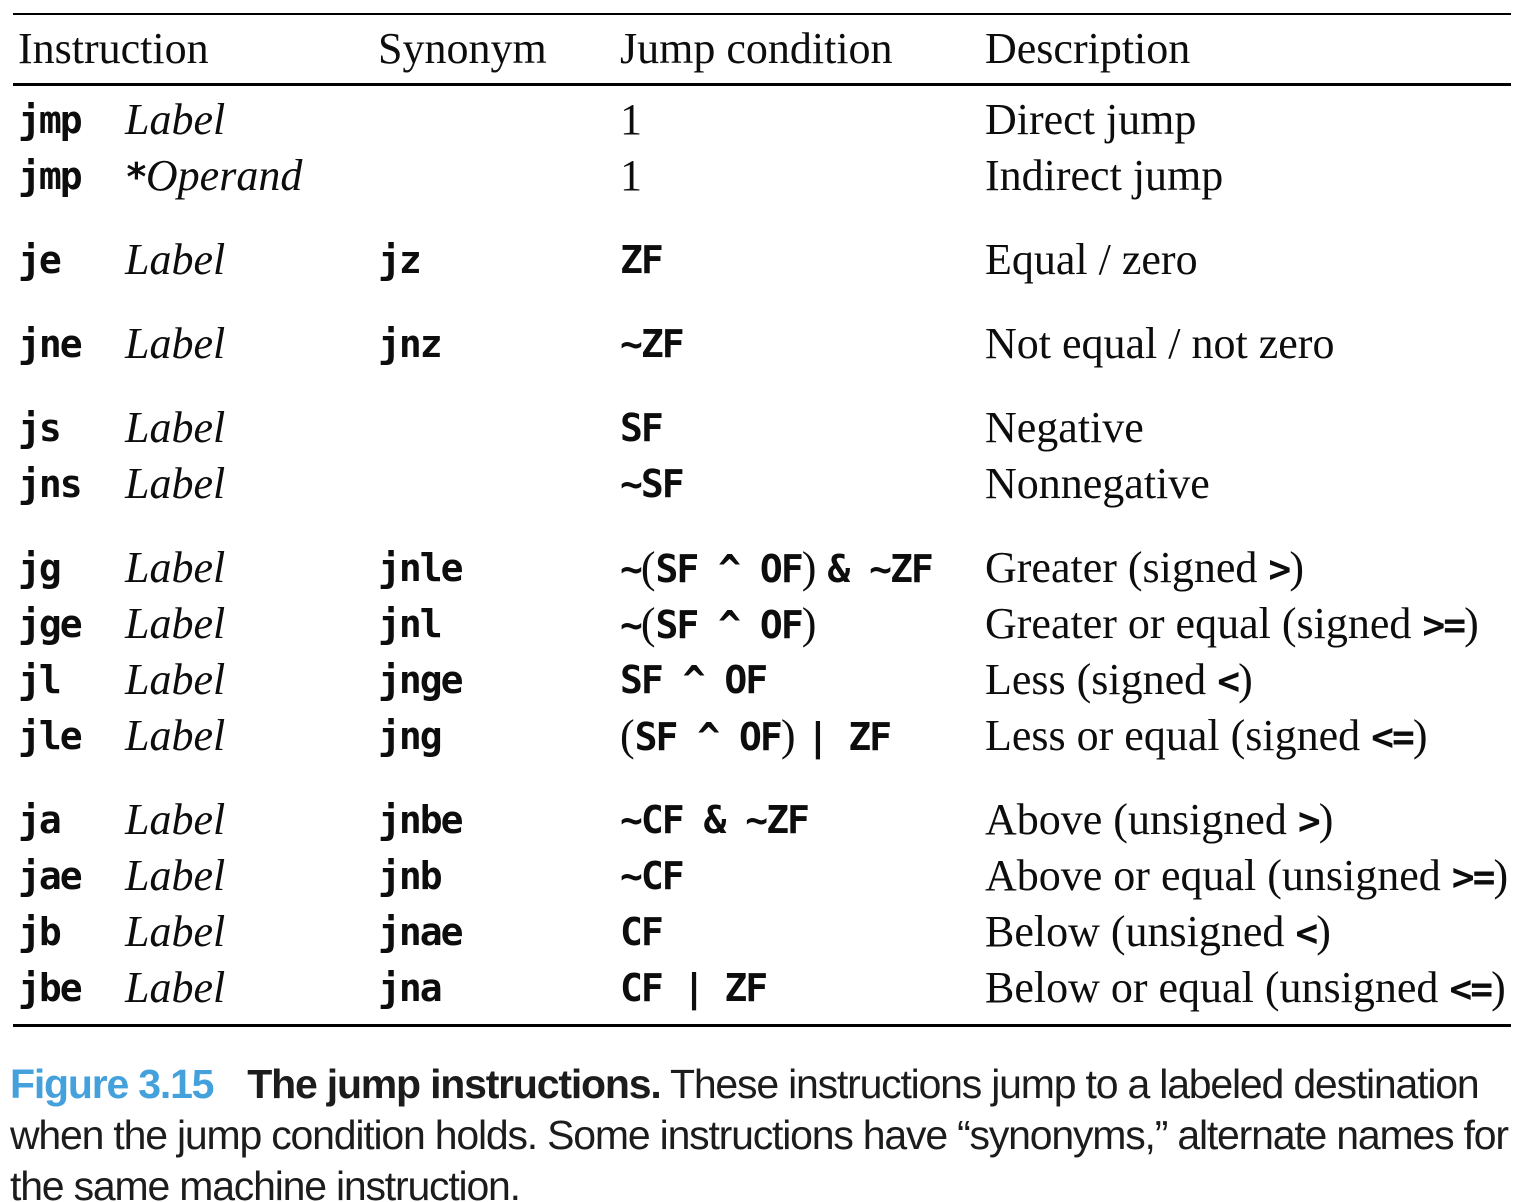 The height and width of the screenshot is (1202, 1520). What do you see at coordinates (1232, 623) in the screenshot?
I see `cell-description: Greater or equal (signed >=)` at bounding box center [1232, 623].